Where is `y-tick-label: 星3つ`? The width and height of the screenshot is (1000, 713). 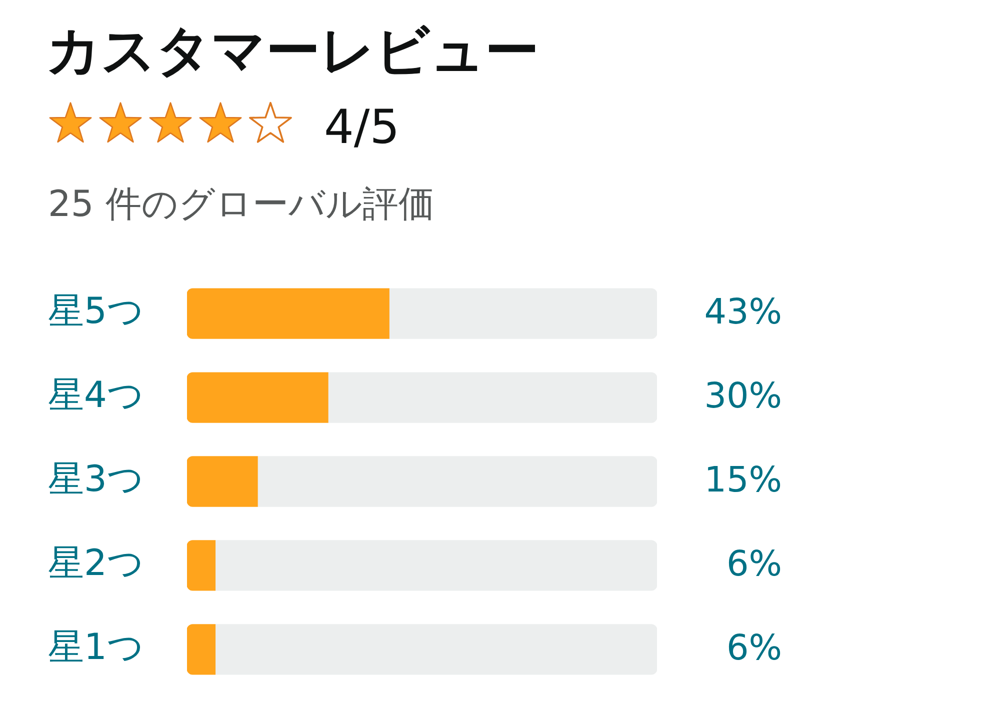 y-tick-label: 星3つ is located at coordinates (96, 479).